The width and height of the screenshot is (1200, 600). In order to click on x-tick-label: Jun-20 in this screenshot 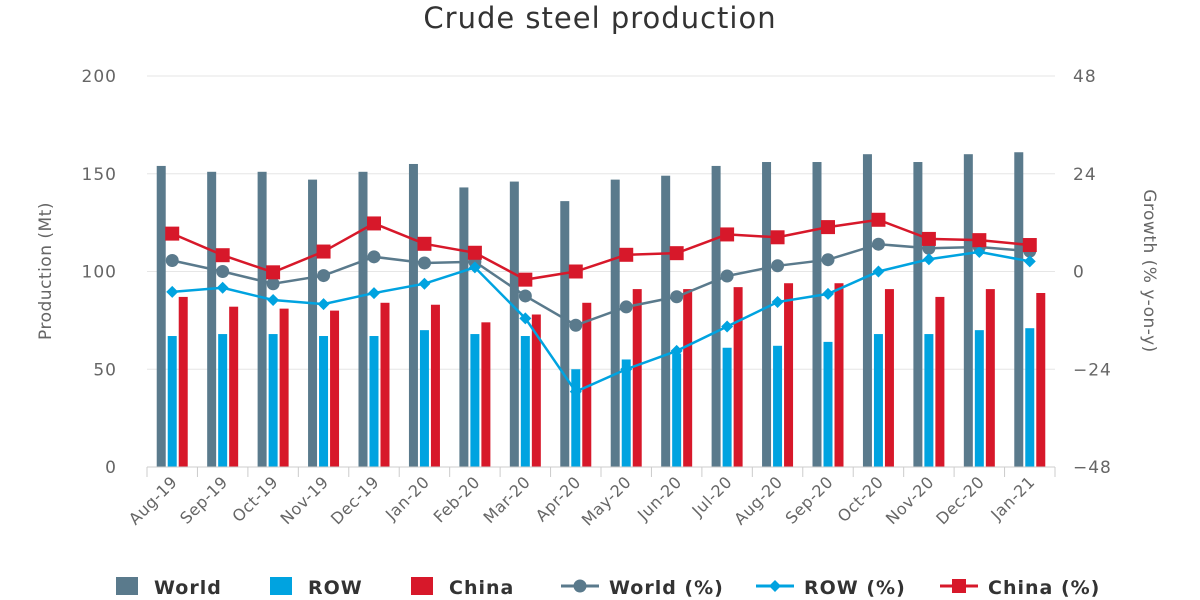, I will do `click(659, 498)`.